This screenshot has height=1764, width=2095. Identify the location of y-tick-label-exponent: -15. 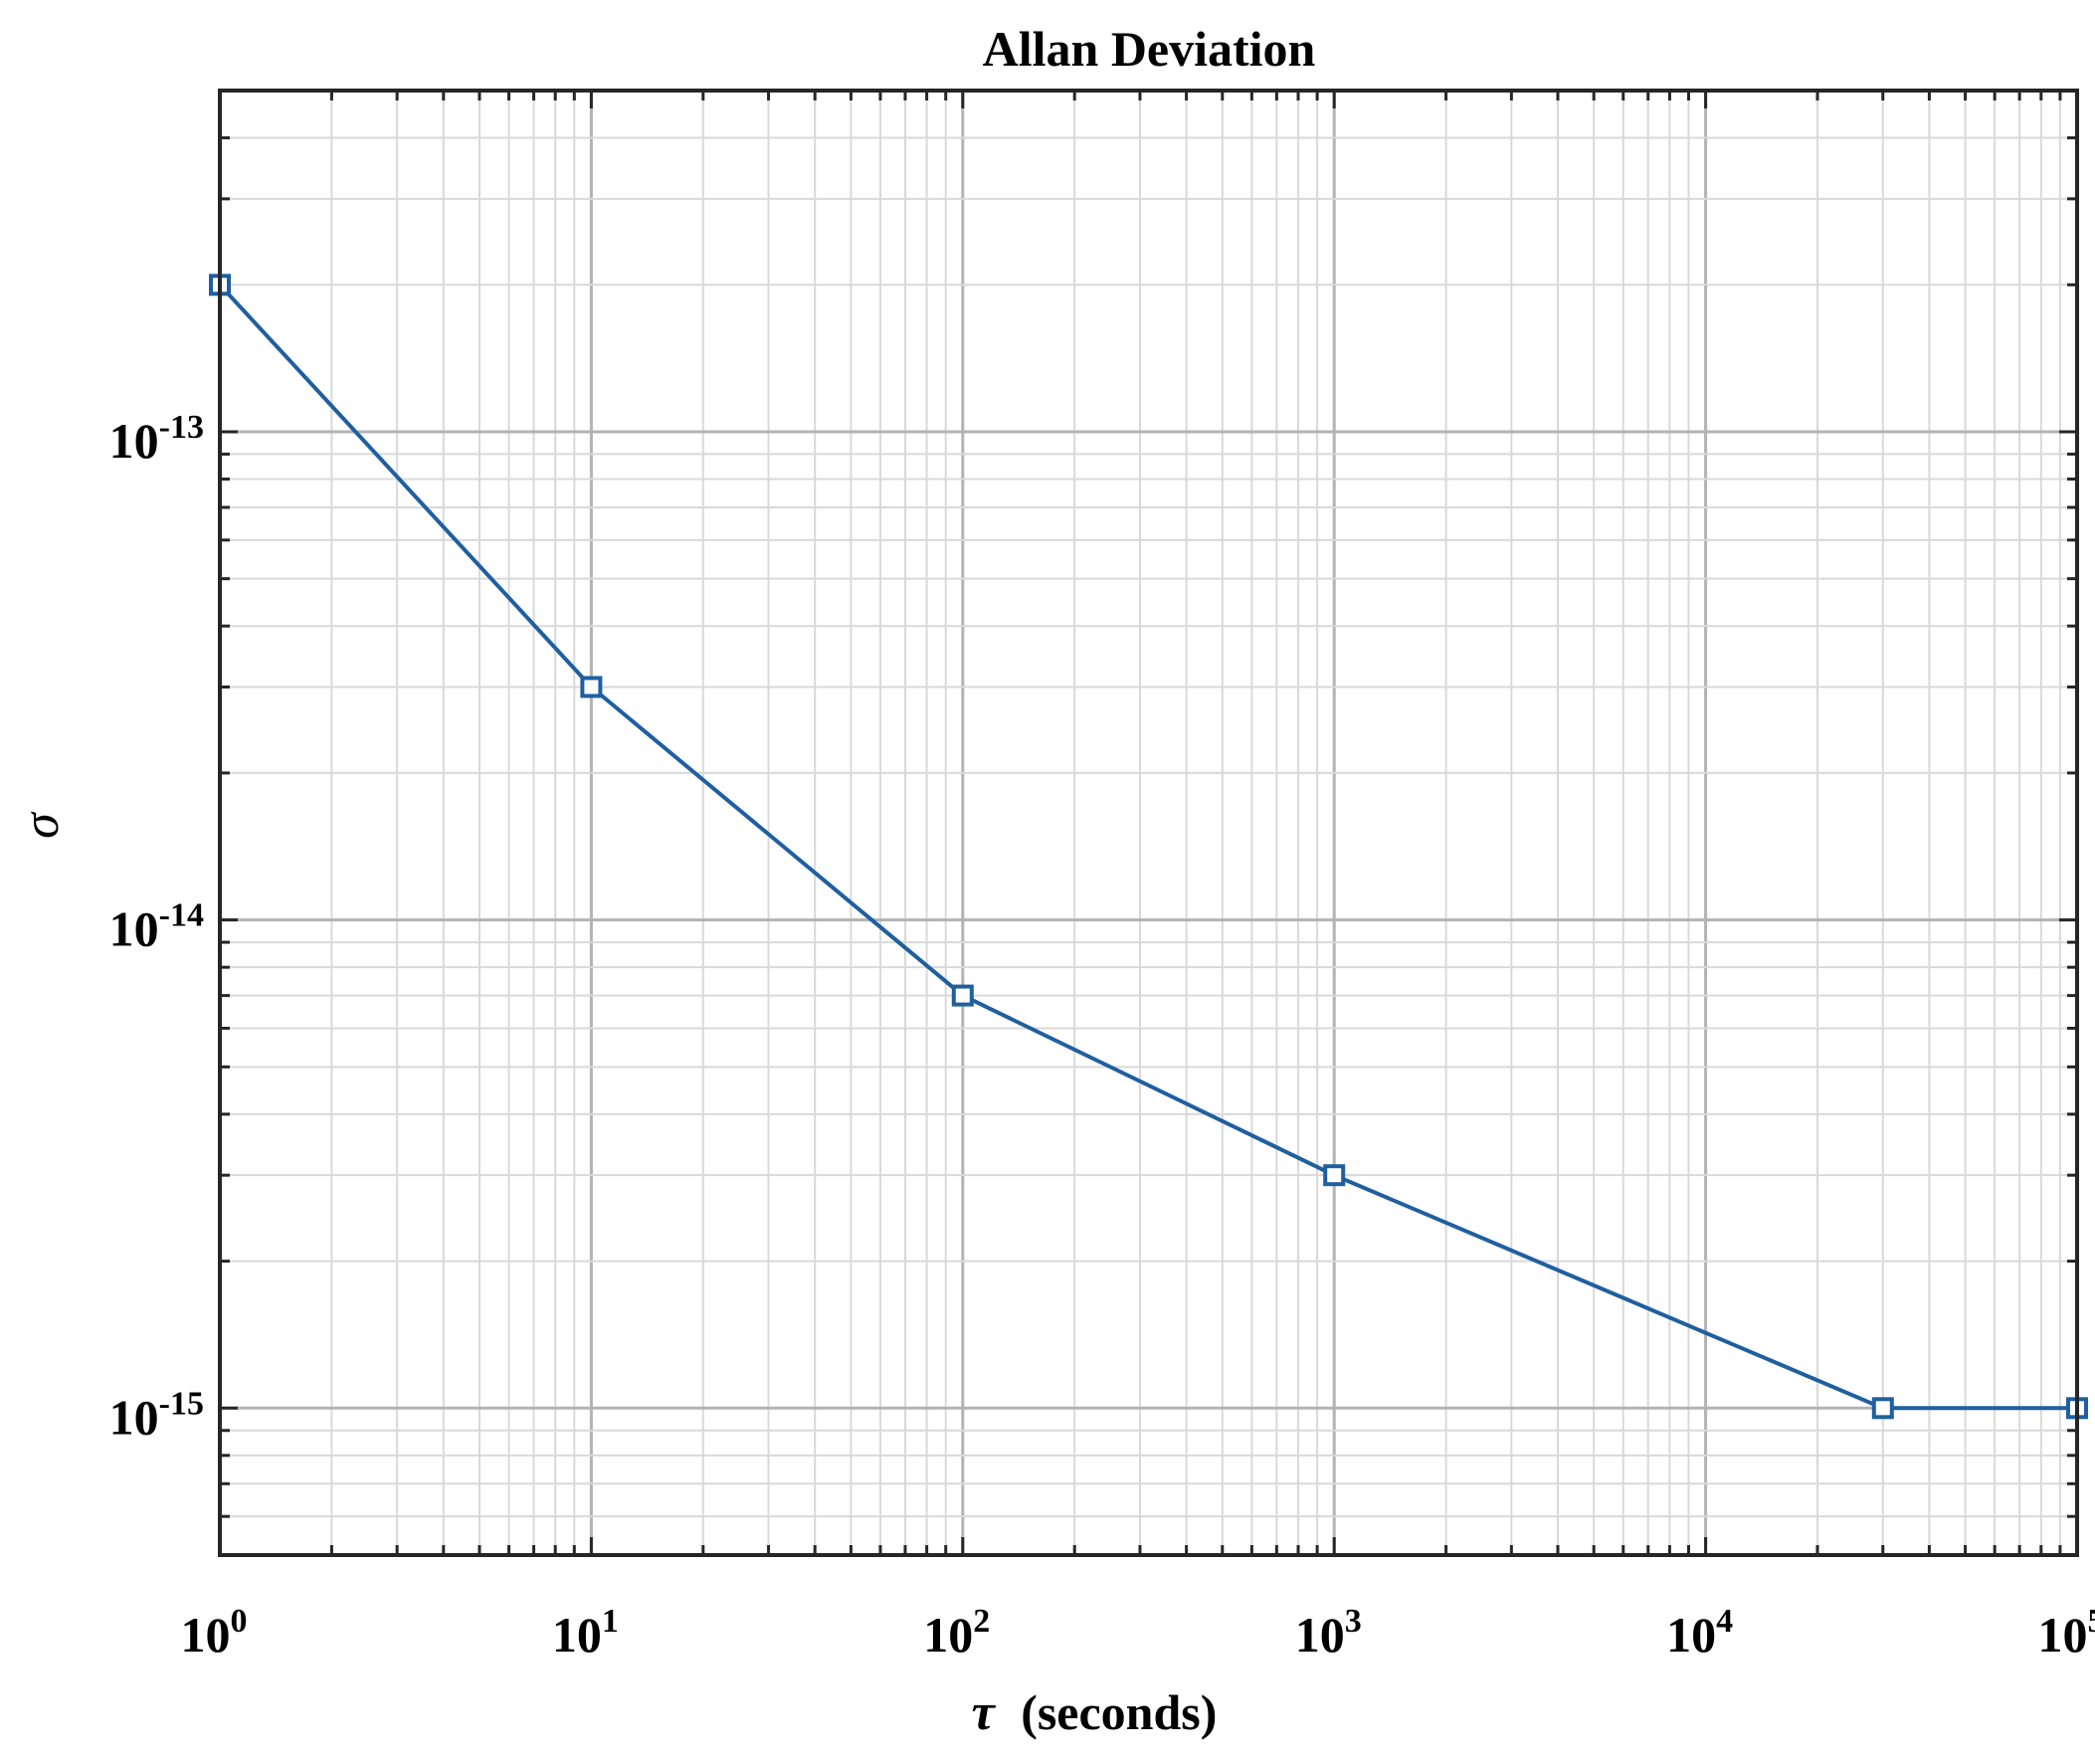
(181, 1403).